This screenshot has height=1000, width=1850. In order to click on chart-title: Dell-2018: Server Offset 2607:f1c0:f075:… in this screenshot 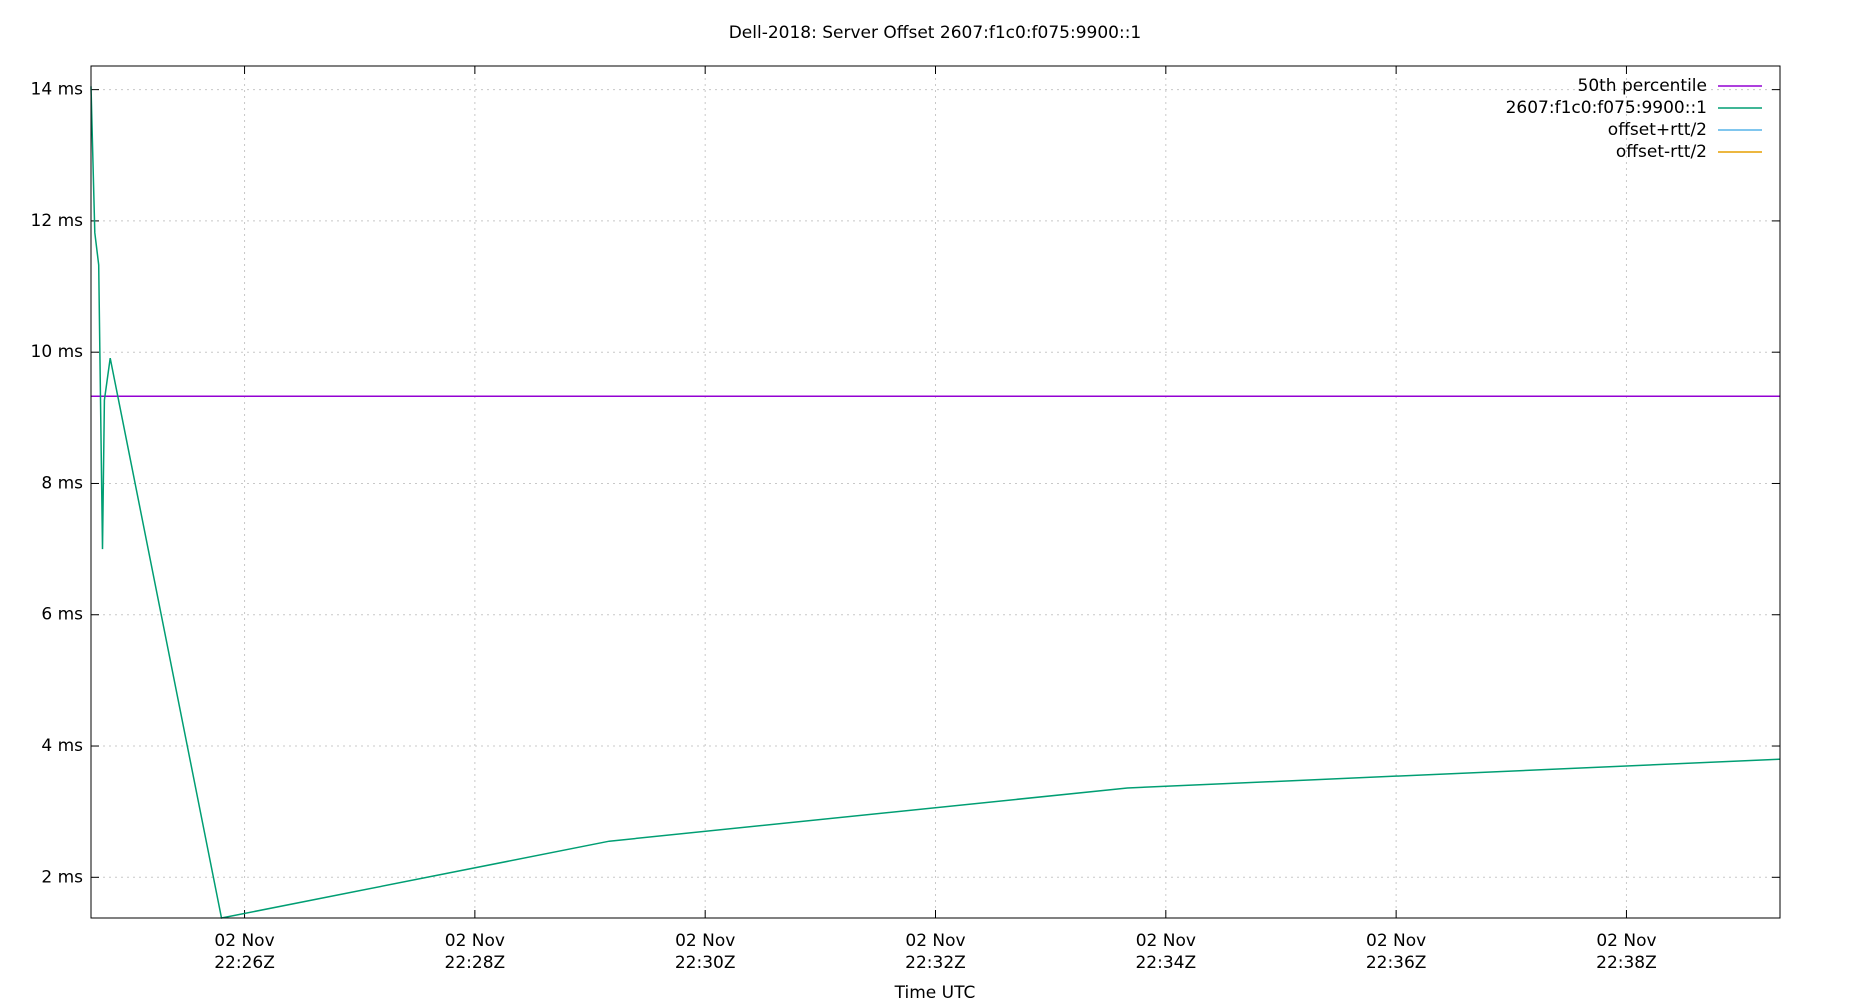, I will do `click(935, 33)`.